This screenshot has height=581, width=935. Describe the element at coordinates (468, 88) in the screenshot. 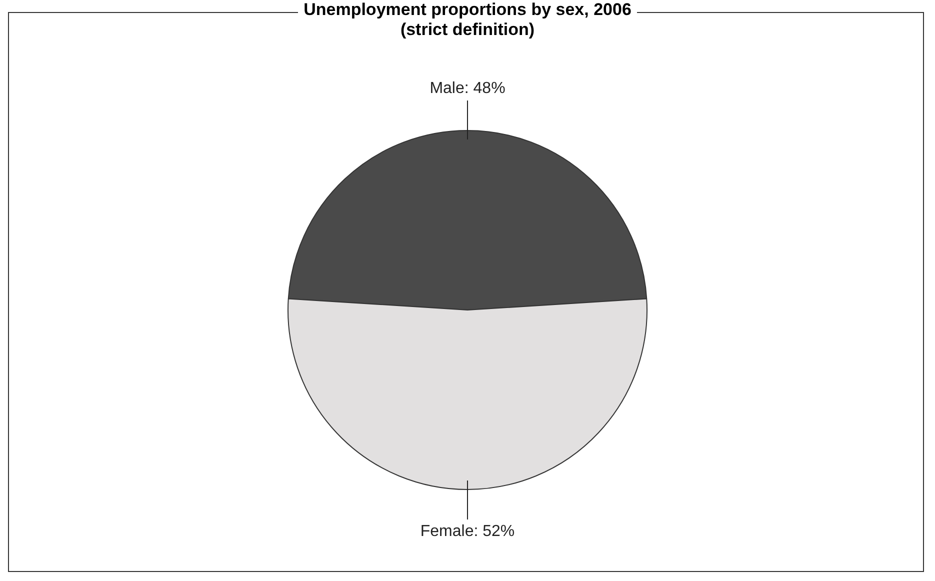

I see `slice-label: Male: 48%` at that location.